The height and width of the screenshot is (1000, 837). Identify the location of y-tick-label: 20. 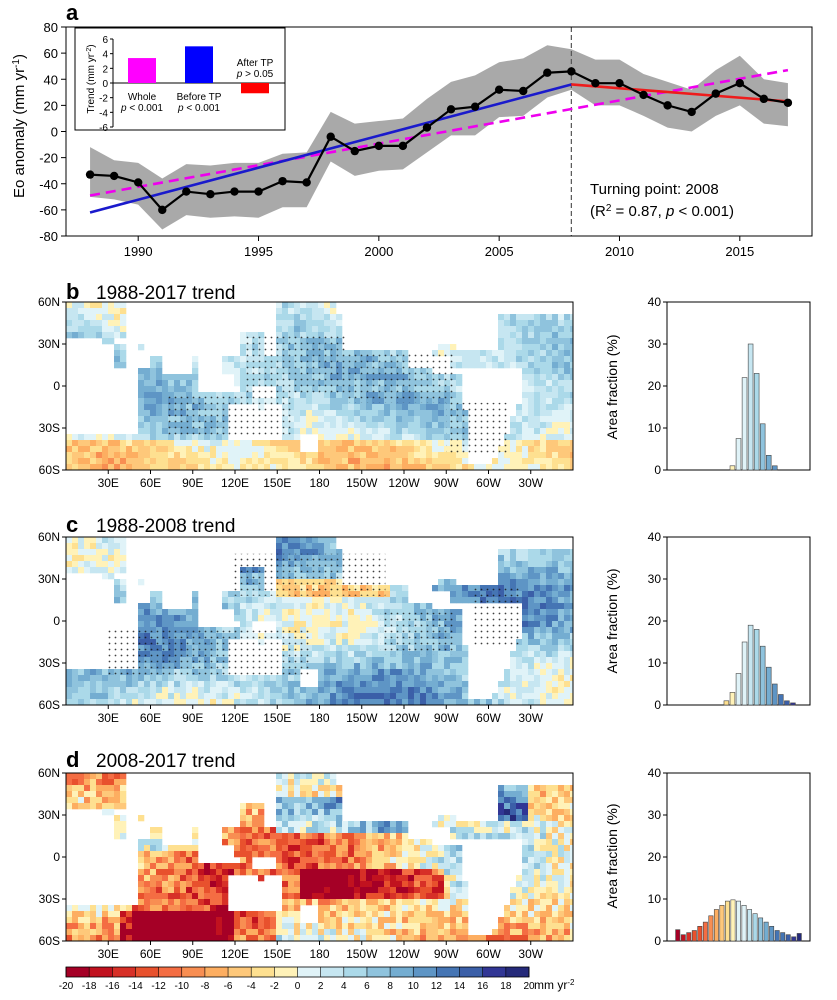
(51, 105).